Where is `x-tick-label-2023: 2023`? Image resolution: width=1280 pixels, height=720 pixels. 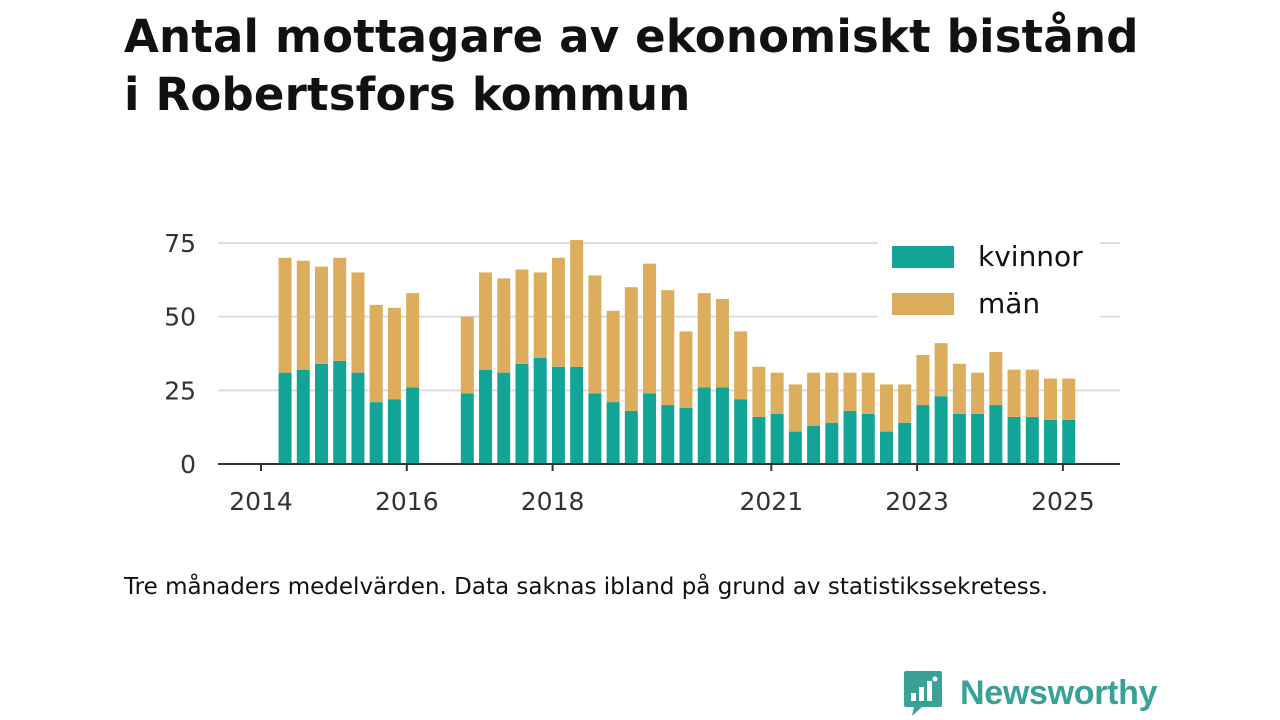
x-tick-label-2023: 2023 is located at coordinates (917, 501).